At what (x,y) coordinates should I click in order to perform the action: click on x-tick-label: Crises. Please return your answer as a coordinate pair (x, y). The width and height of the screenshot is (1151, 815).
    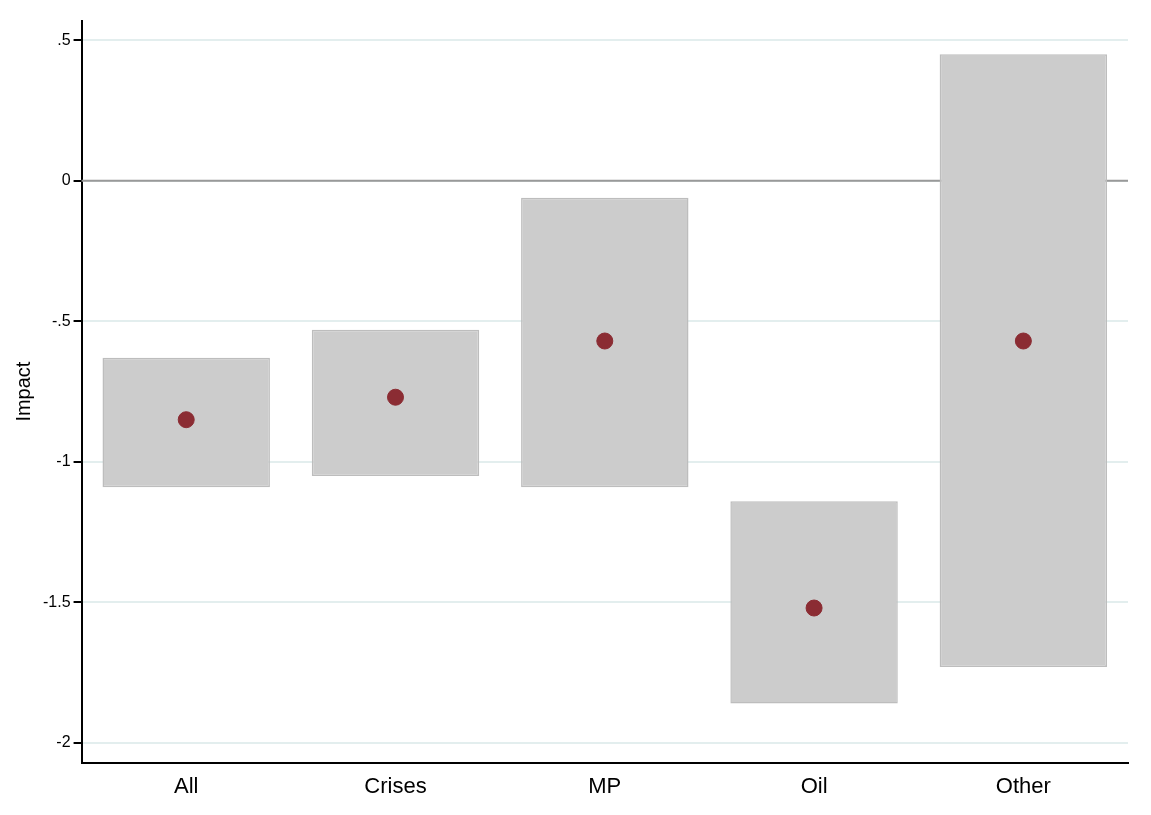
    Looking at the image, I should click on (395, 785).